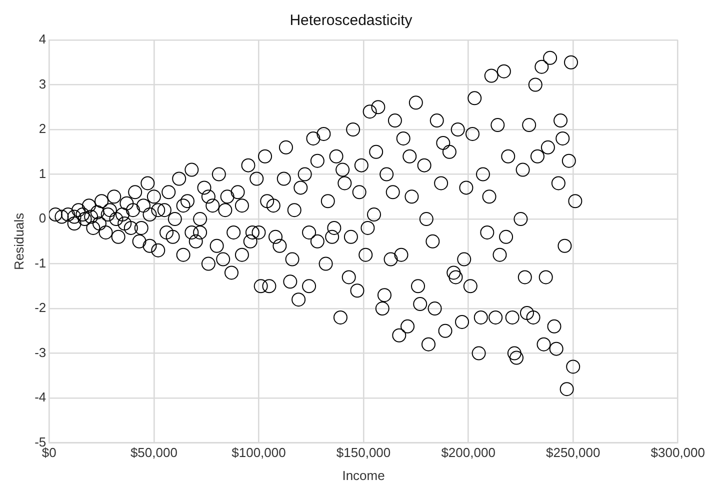  Describe the element at coordinates (259, 452) in the screenshot. I see `x-tick-label: $100,000` at that location.